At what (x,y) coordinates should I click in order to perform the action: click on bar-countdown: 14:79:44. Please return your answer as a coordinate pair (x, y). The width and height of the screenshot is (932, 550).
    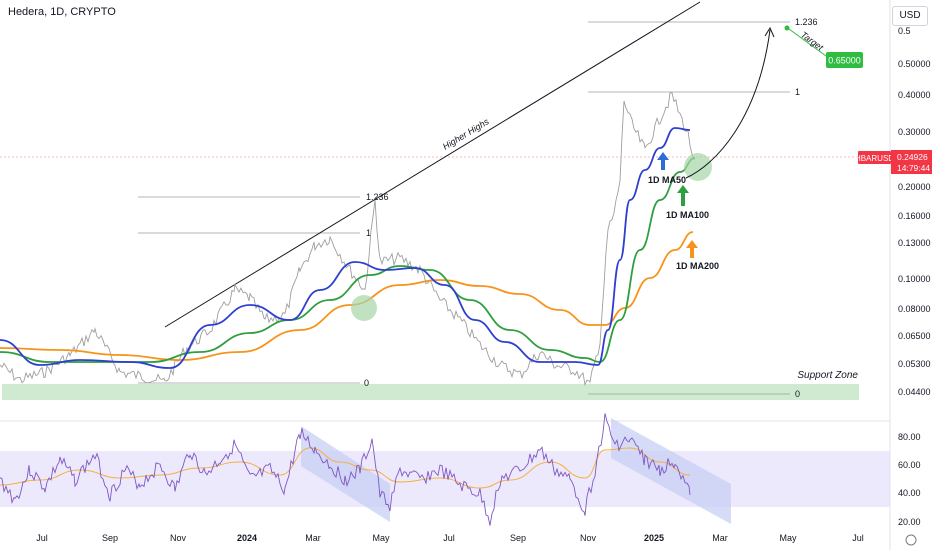
    Looking at the image, I should click on (913, 168).